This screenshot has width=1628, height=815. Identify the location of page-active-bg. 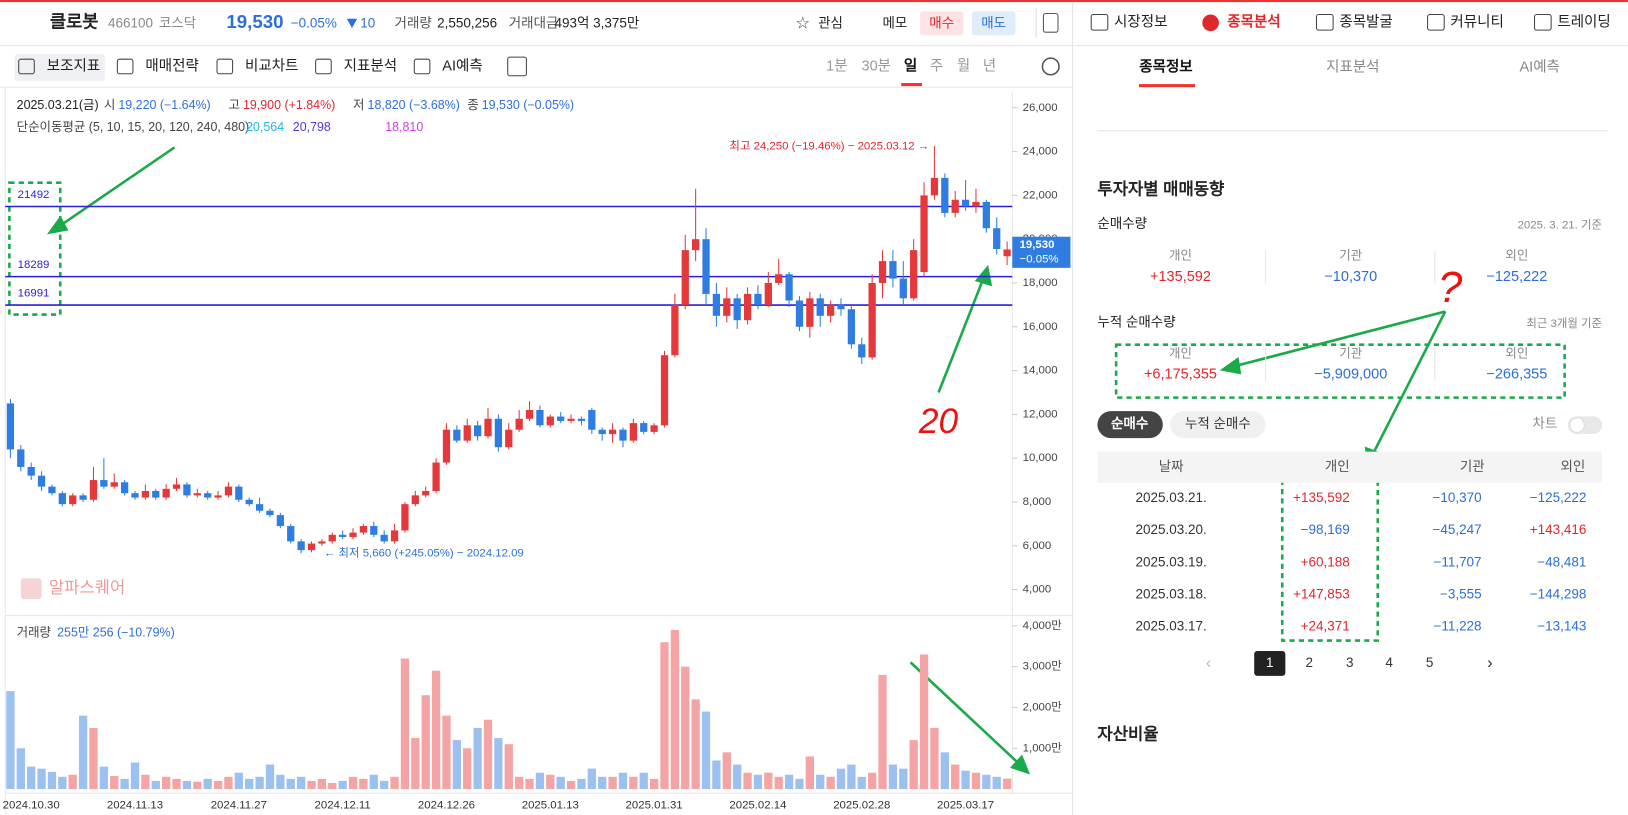
(1270, 663).